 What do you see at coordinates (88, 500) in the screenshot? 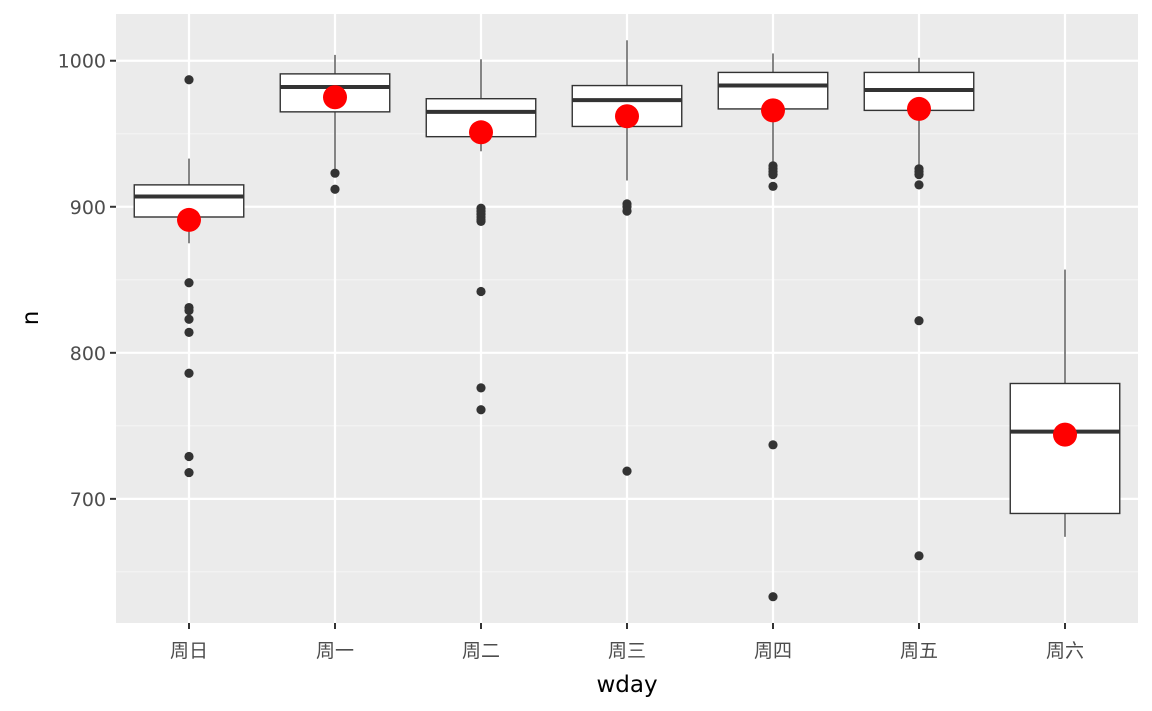
I see `y-tick-label: 700` at bounding box center [88, 500].